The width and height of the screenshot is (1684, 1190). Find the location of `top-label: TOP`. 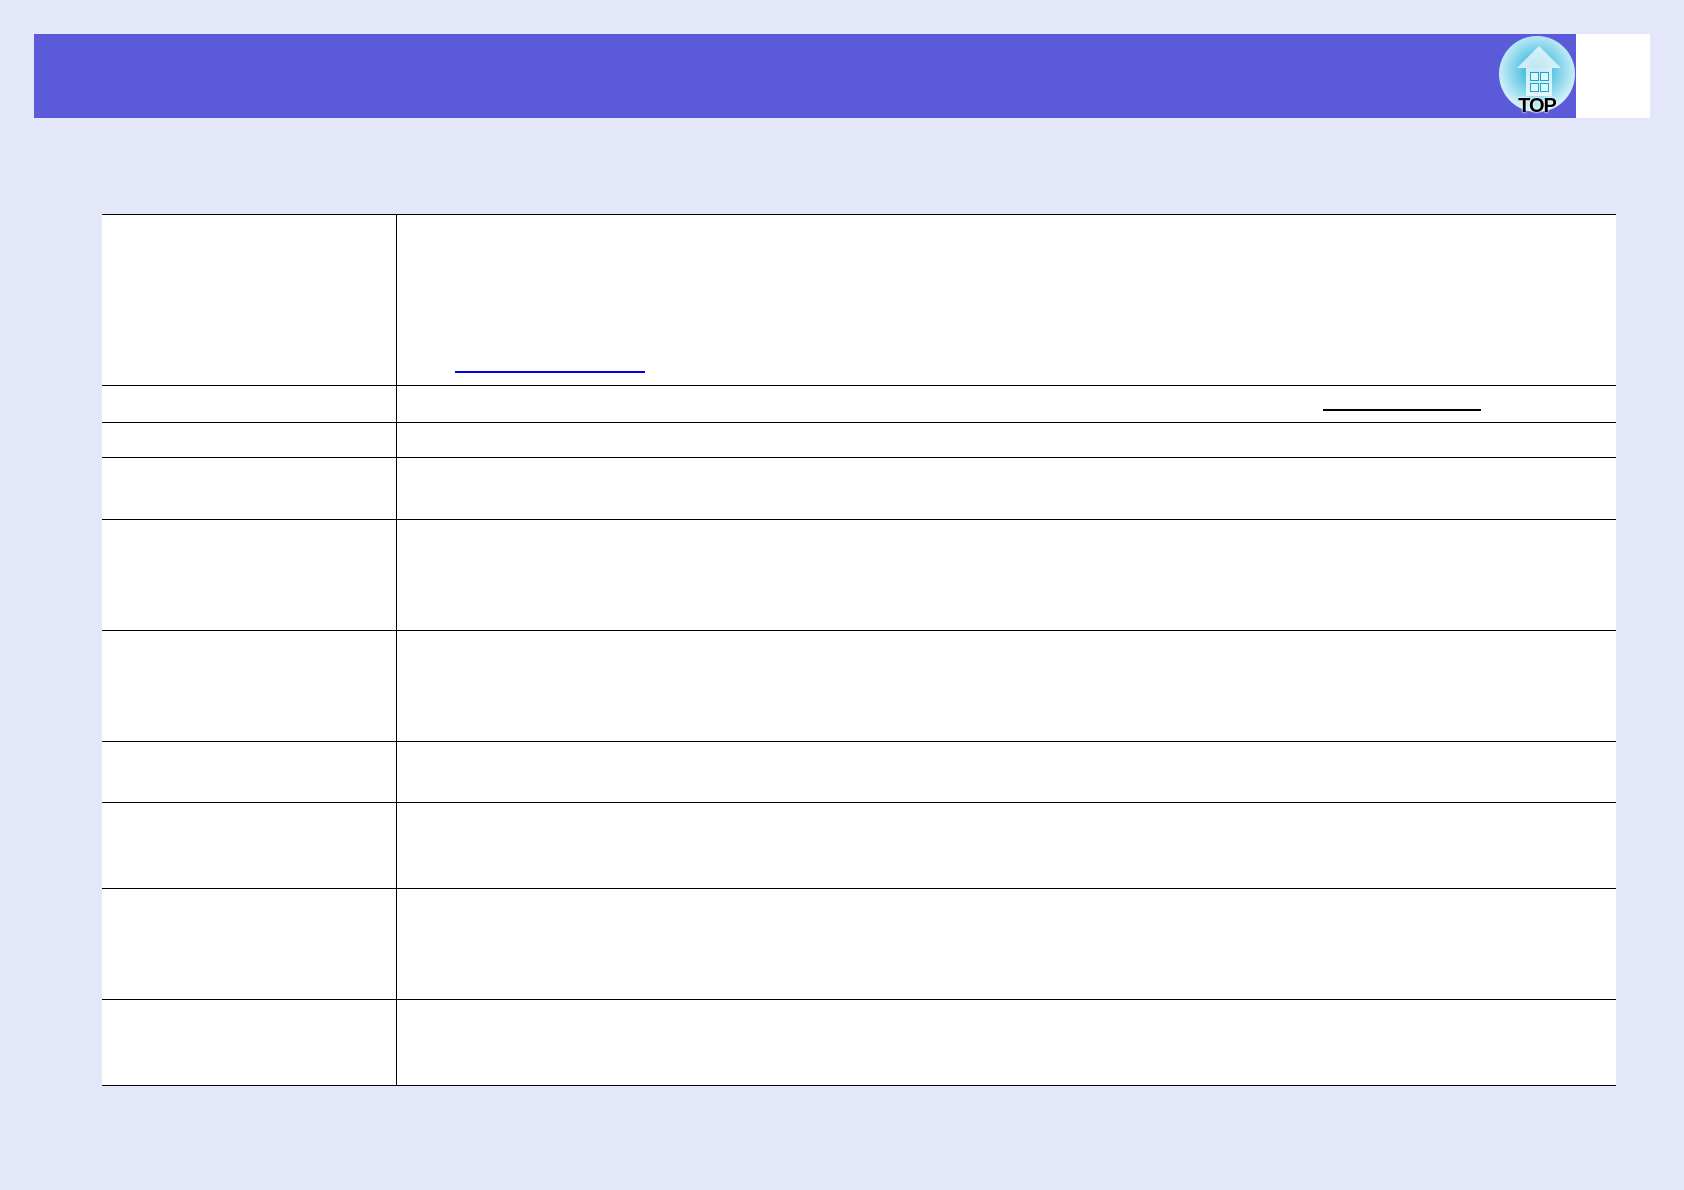

top-label: TOP is located at coordinates (1537, 106).